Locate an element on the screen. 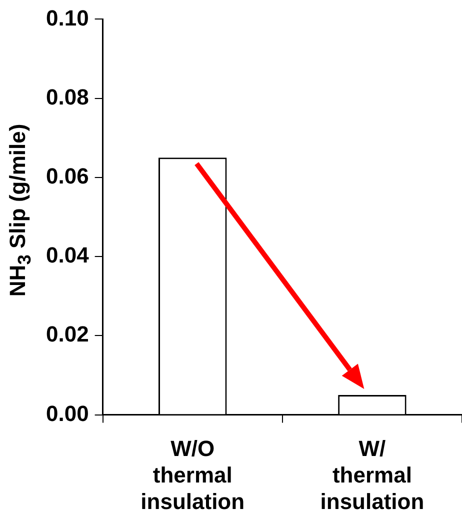 Image resolution: width=462 pixels, height=530 pixels. y-tick-label: 0.10 is located at coordinates (67, 17).